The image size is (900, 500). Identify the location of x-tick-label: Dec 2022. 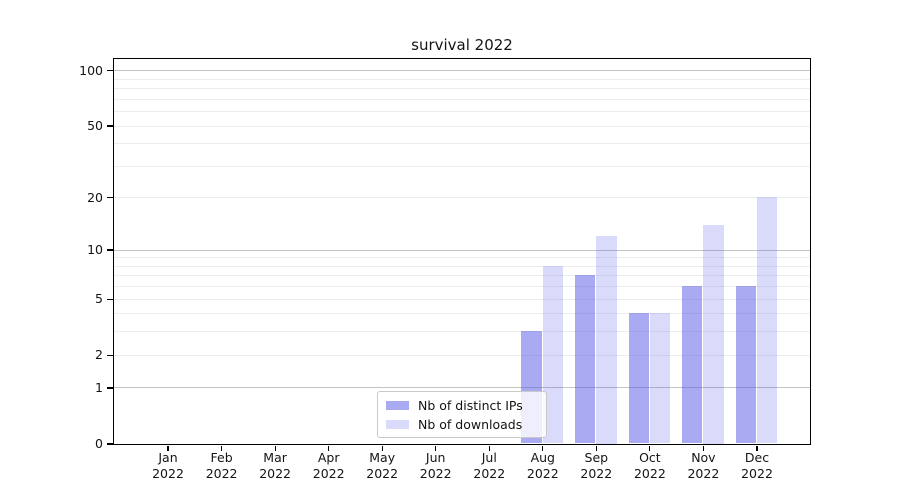
(757, 465).